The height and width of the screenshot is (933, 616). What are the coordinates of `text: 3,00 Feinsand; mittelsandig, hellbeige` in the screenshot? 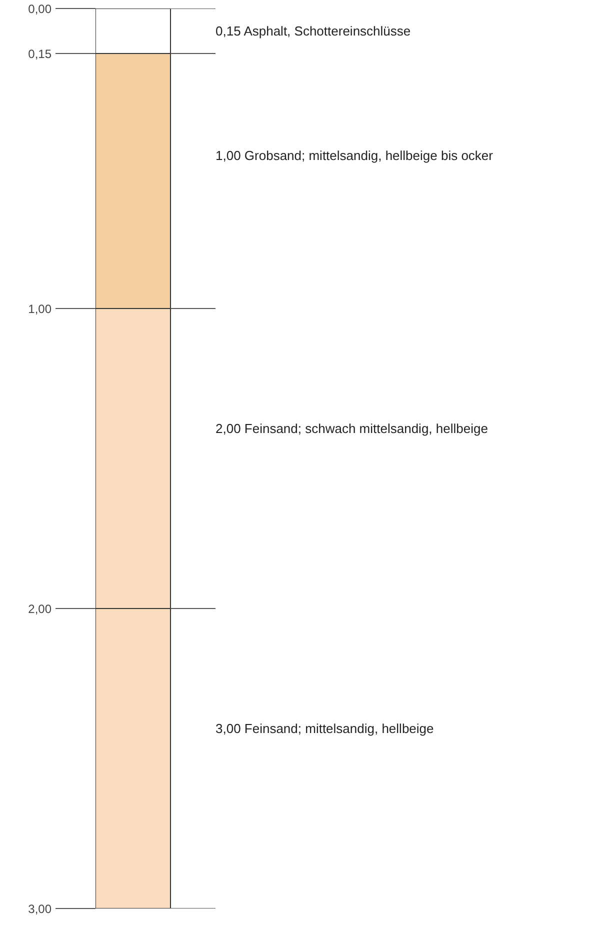 It's located at (325, 728).